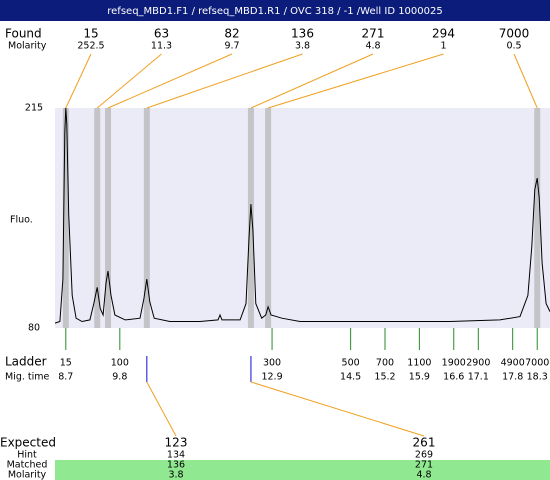 The image size is (550, 480). Describe the element at coordinates (302, 470) in the screenshot. I see `matched-band` at that location.